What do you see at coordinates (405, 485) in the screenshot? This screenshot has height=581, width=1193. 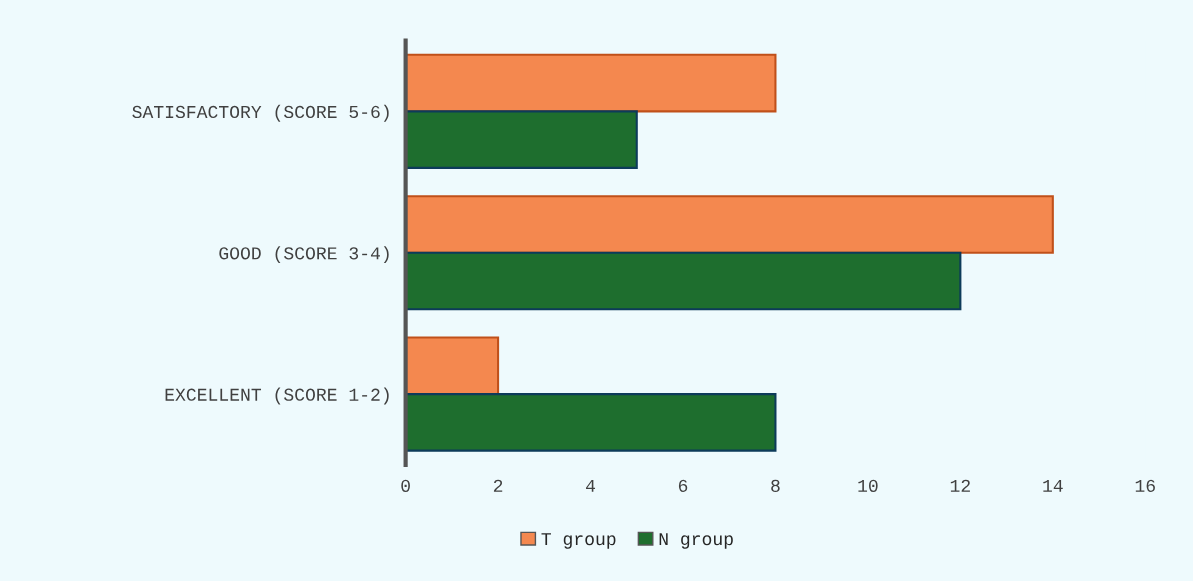 I see `x-tick-label: 0` at bounding box center [405, 485].